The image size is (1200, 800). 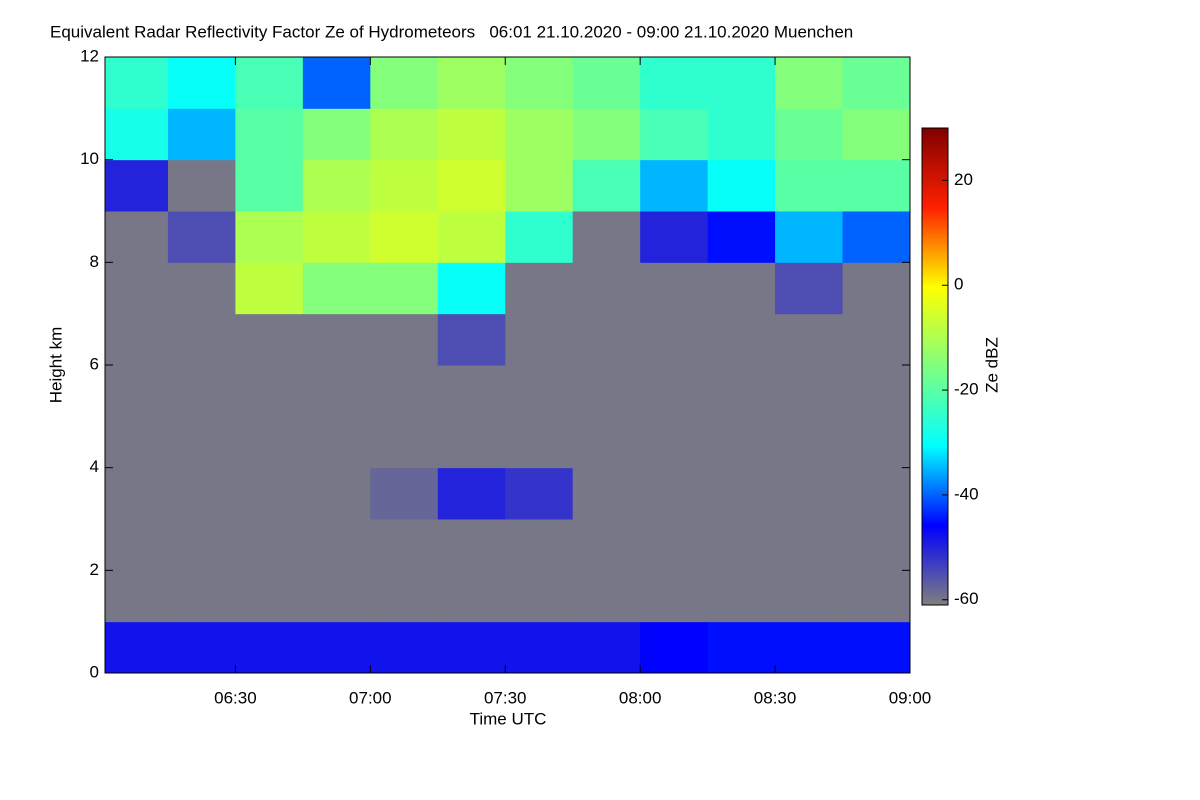 What do you see at coordinates (94, 466) in the screenshot?
I see `y-tick-label: 4` at bounding box center [94, 466].